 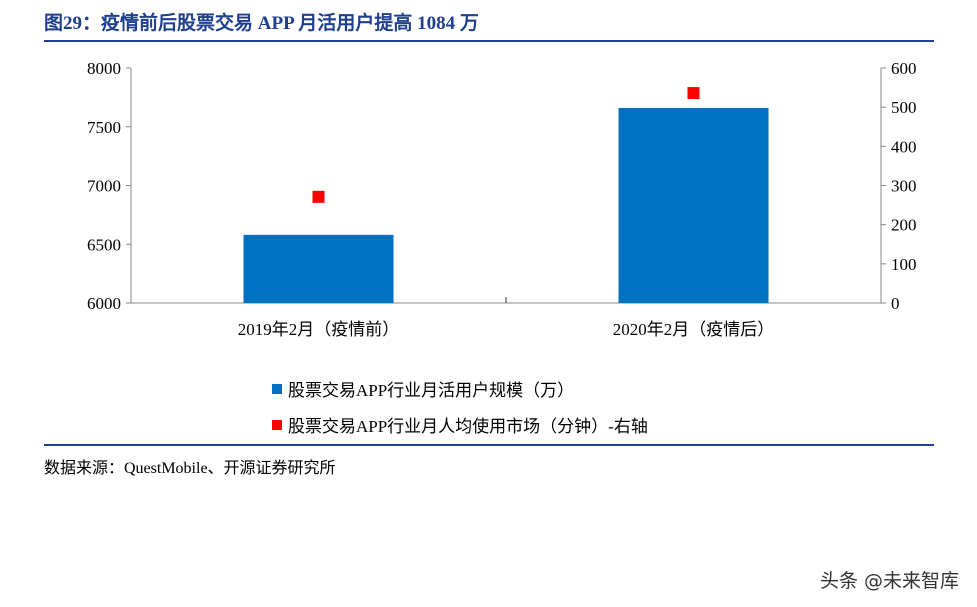 I want to click on right-tick-label: 200, so click(x=904, y=225).